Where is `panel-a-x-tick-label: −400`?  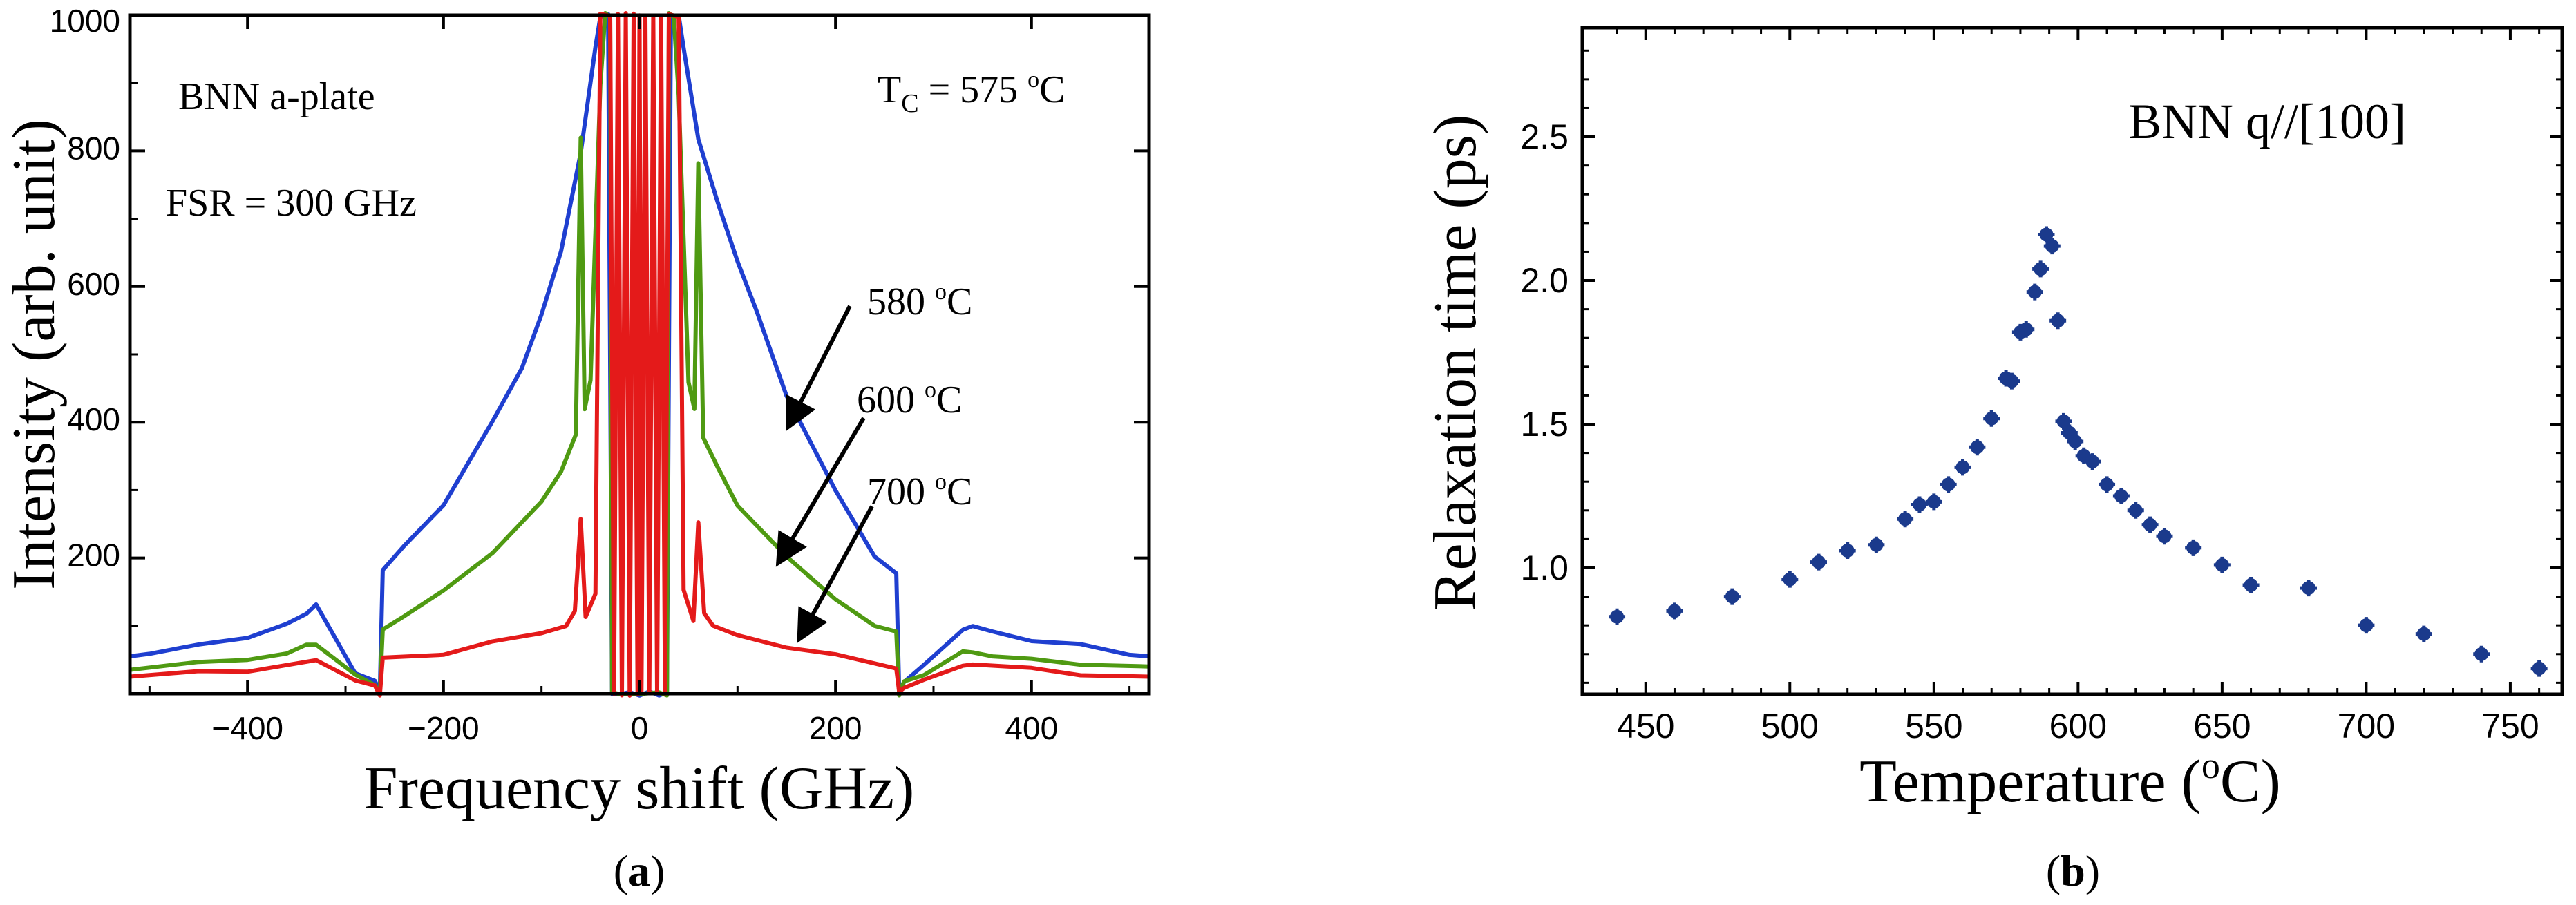 panel-a-x-tick-label: −400 is located at coordinates (247, 728).